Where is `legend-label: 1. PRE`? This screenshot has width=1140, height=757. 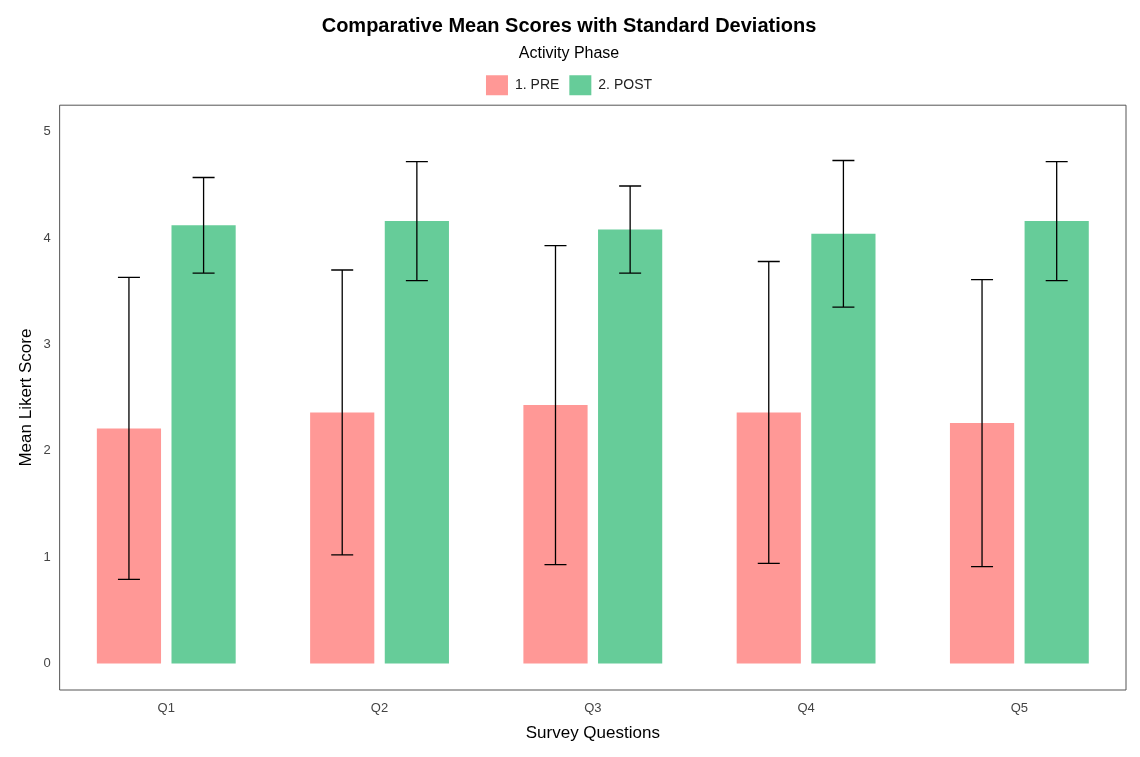 legend-label: 1. PRE is located at coordinates (537, 84).